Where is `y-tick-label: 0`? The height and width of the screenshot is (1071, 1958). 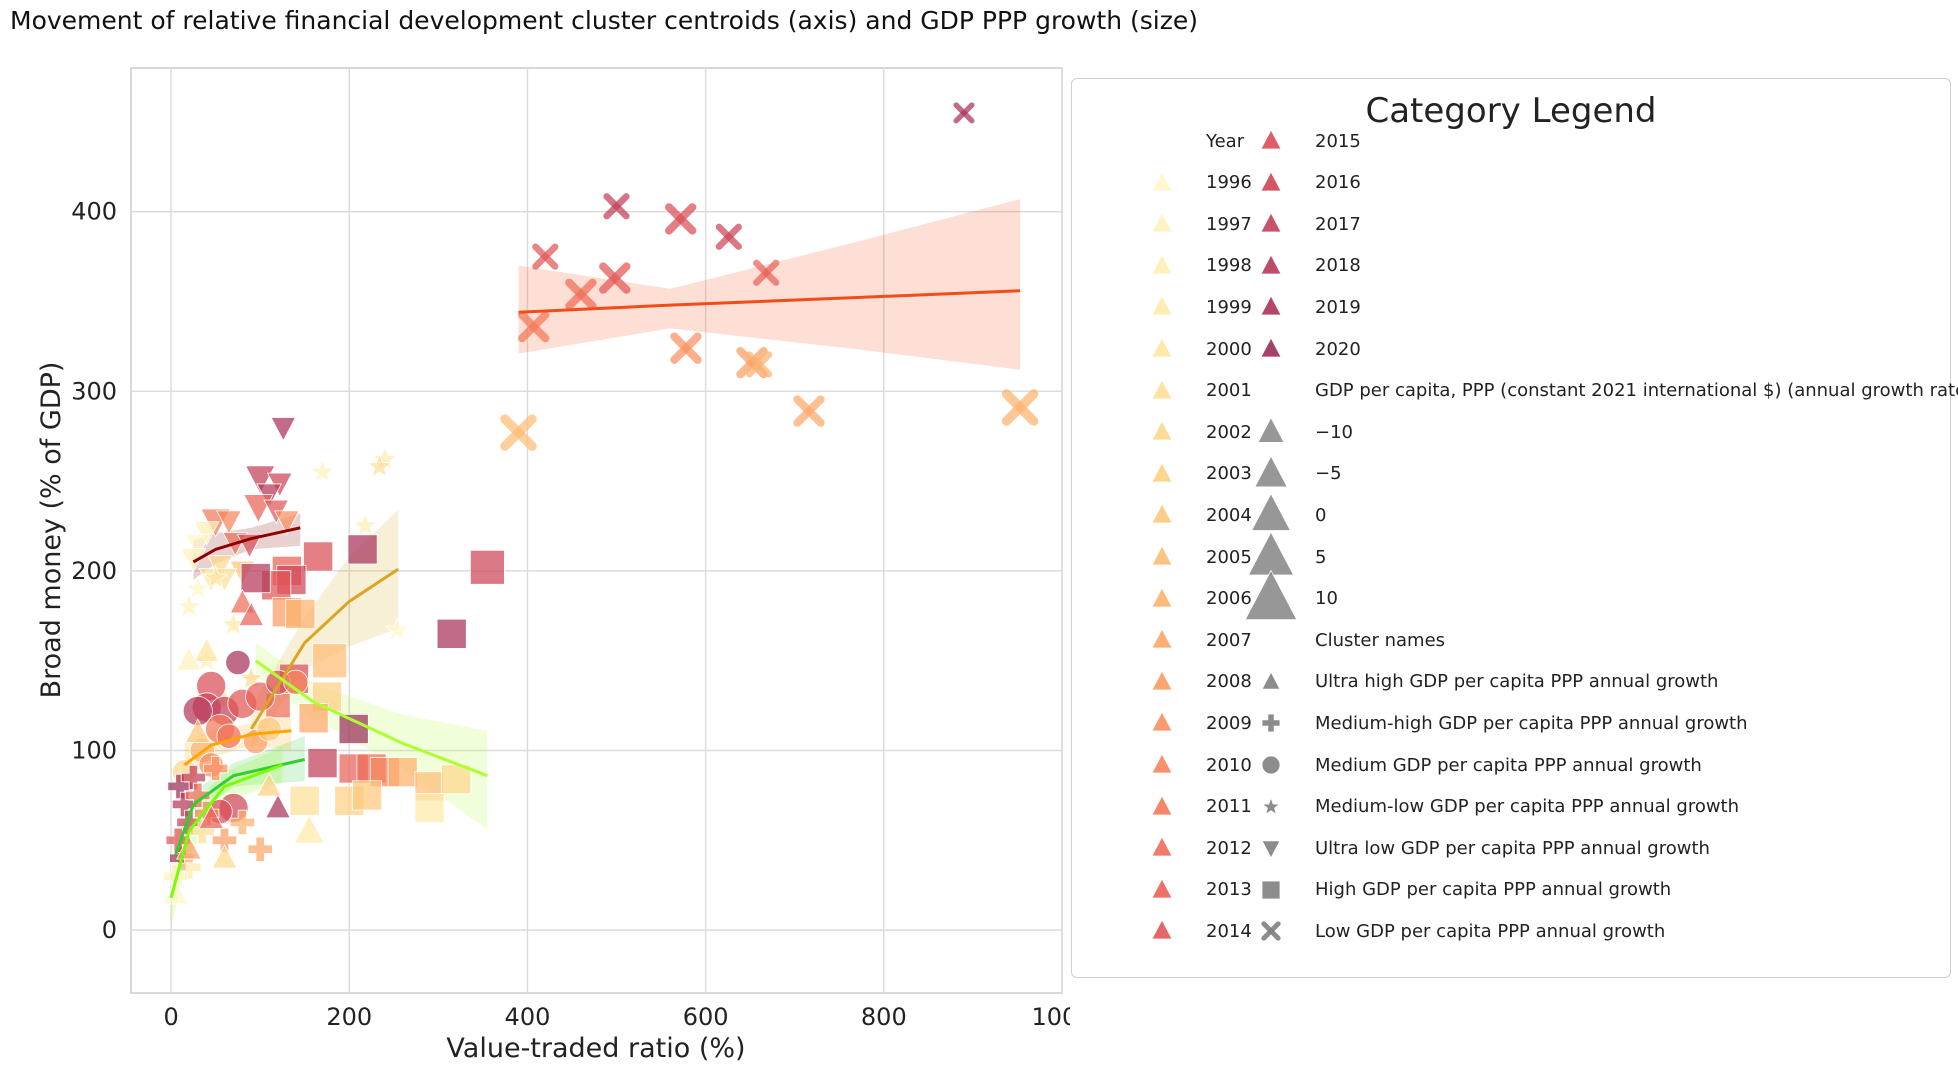 y-tick-label: 0 is located at coordinates (109, 930).